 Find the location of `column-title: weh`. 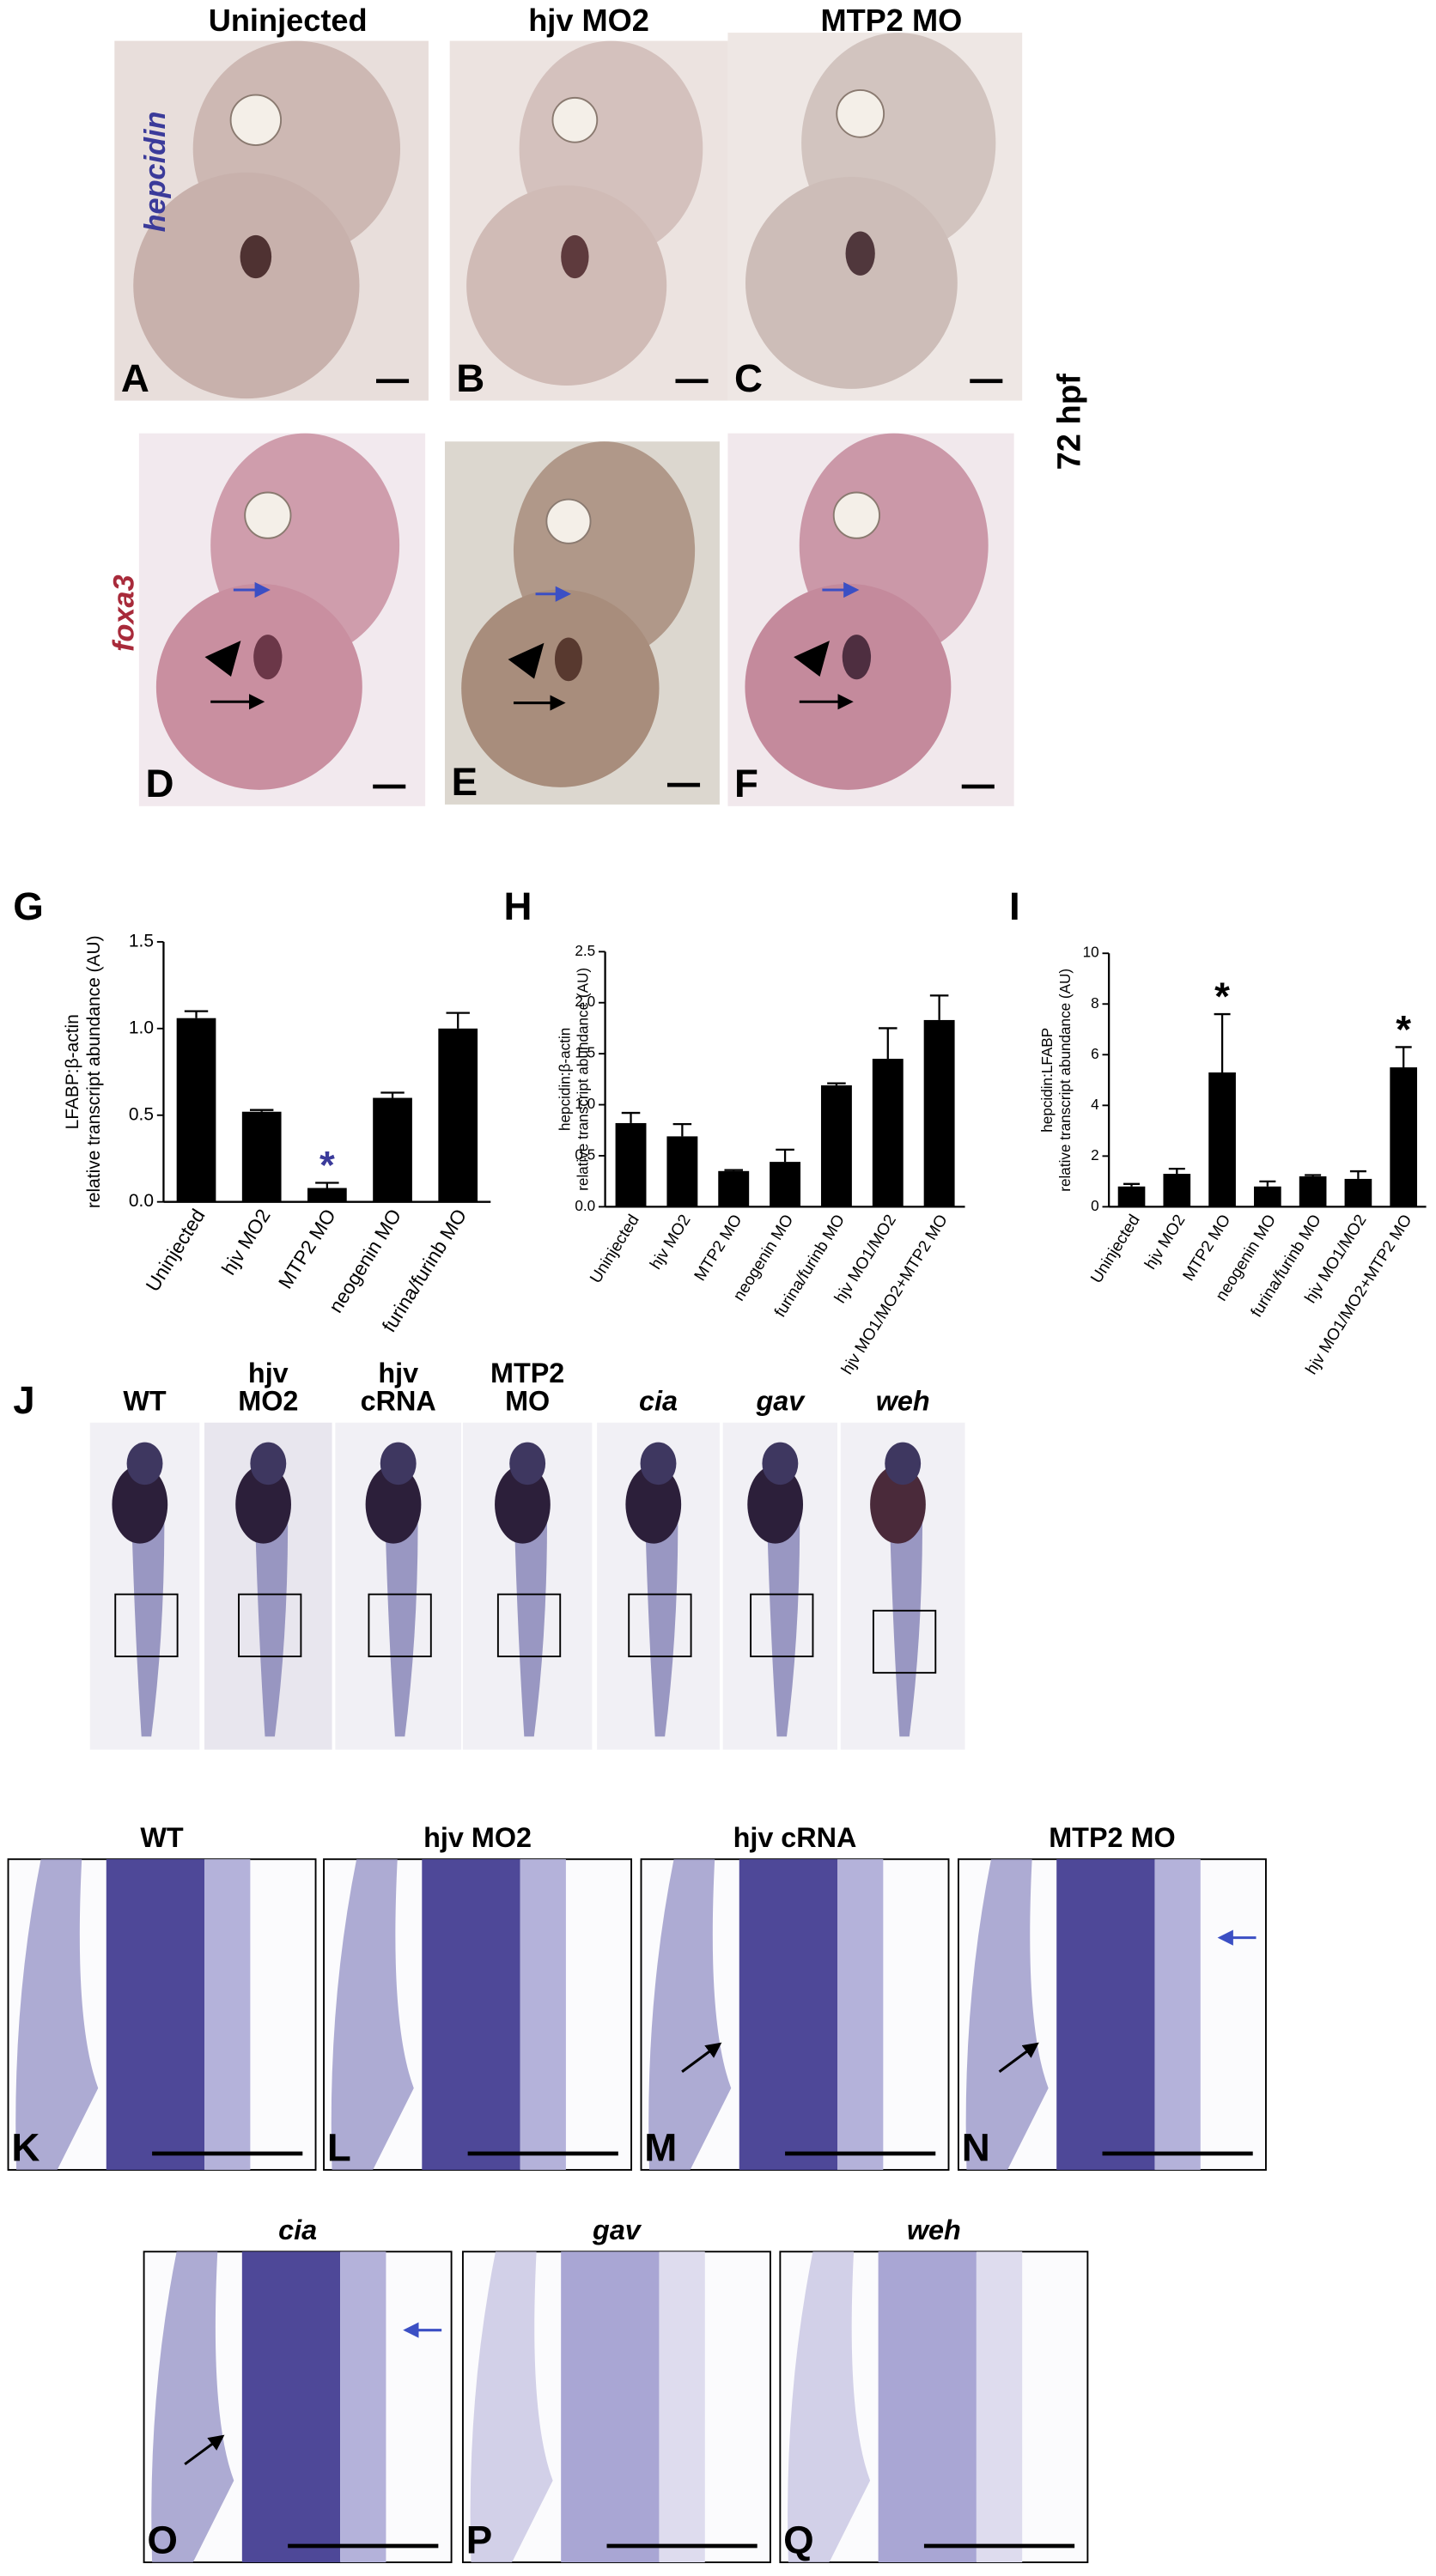

column-title: weh is located at coordinates (903, 1400).